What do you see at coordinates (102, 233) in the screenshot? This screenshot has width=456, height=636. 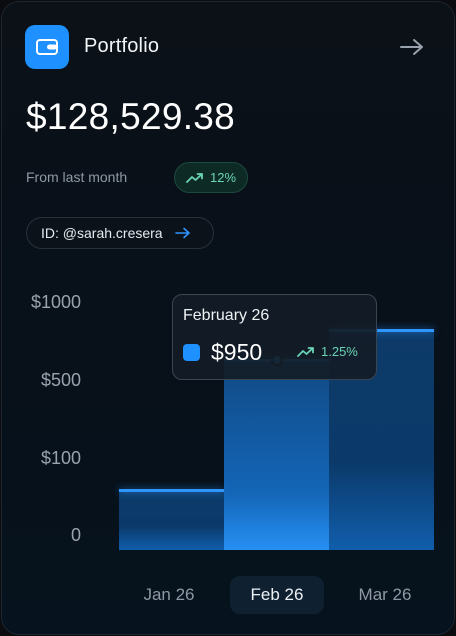 I see `account-id-label: ID: @sarah.cresera` at bounding box center [102, 233].